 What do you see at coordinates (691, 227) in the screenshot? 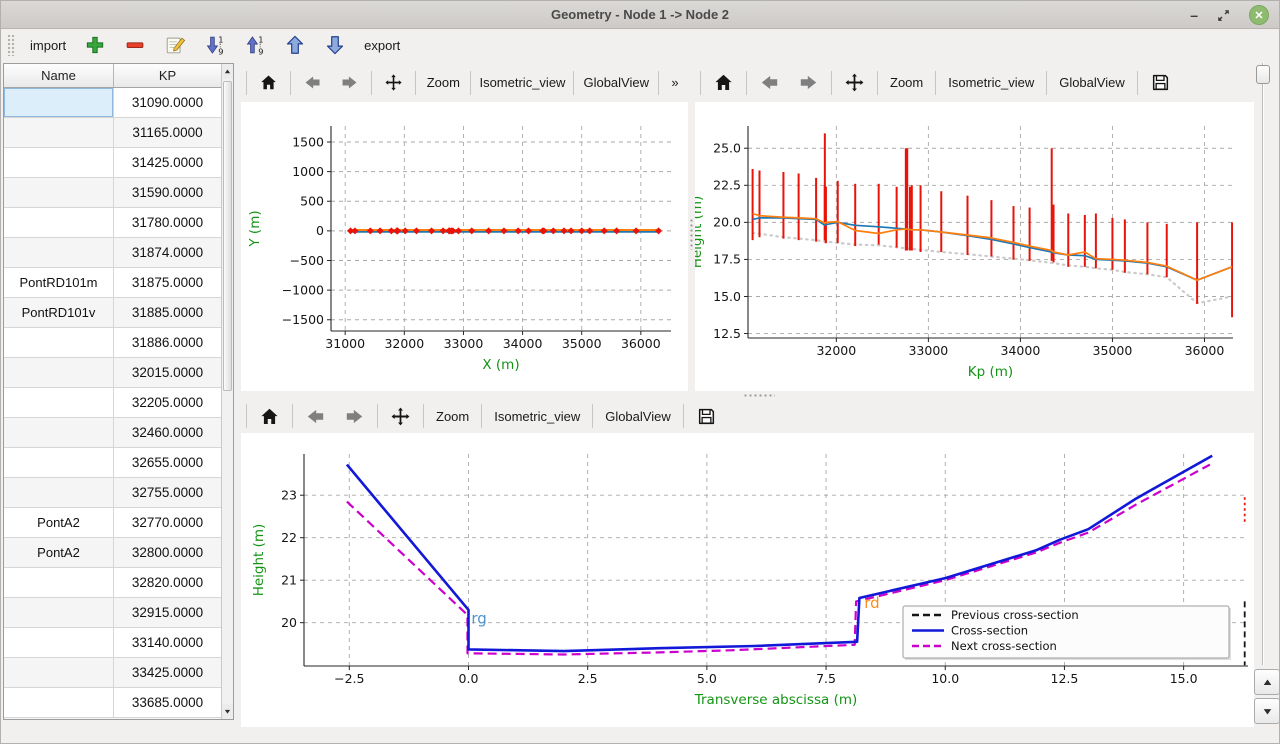
I see `vertical-splitter` at bounding box center [691, 227].